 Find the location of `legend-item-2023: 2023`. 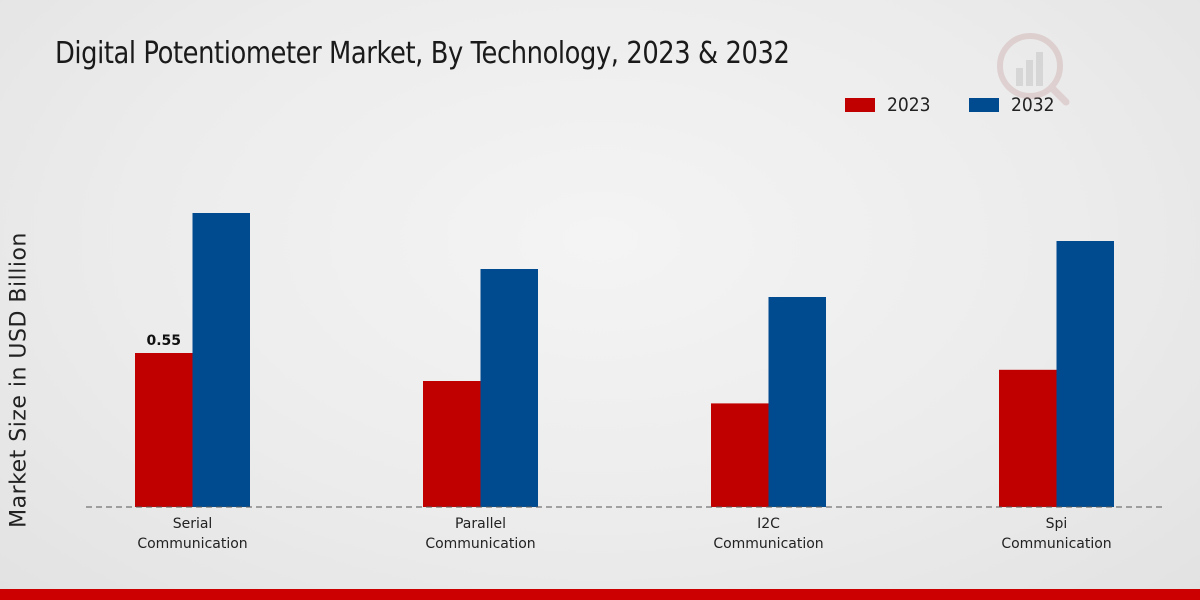

legend-item-2023: 2023 is located at coordinates (890, 105).